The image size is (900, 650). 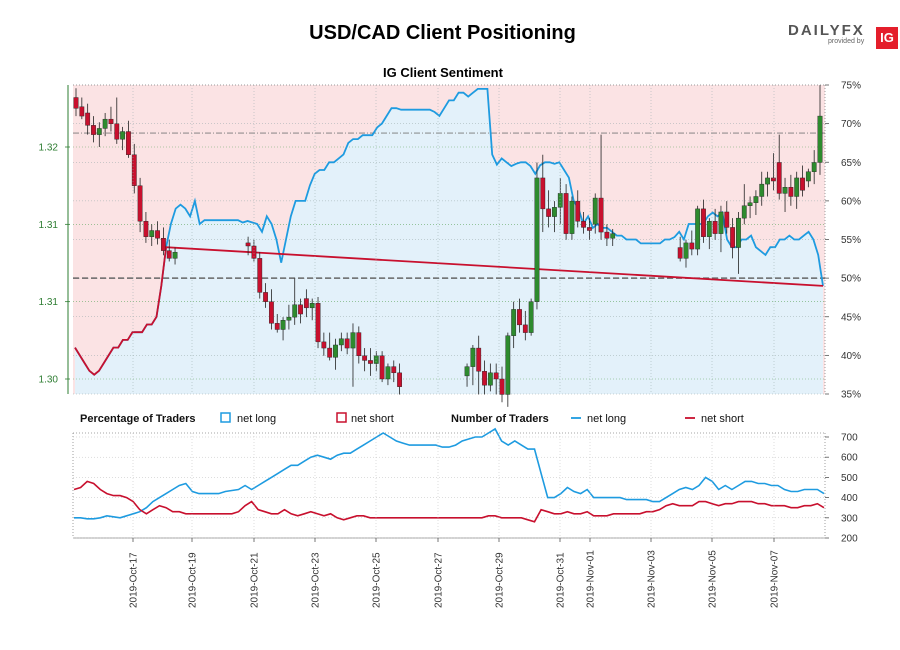 I want to click on legend-num-heading: Number of Traders, so click(x=500, y=419).